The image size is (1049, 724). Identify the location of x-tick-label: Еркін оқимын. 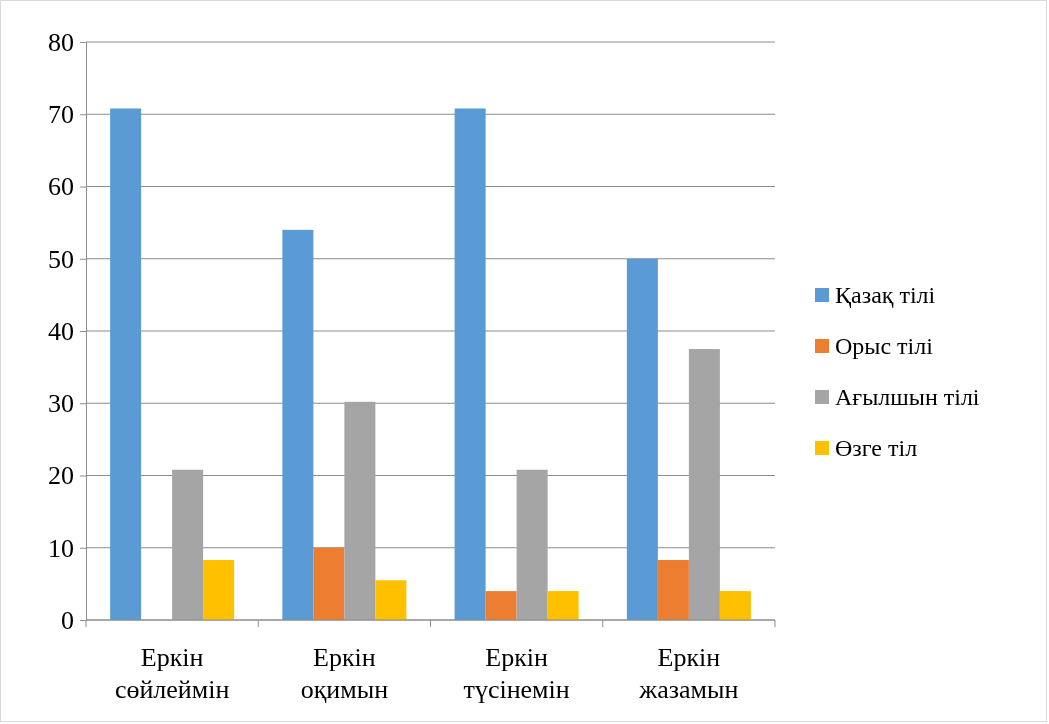
(344, 673).